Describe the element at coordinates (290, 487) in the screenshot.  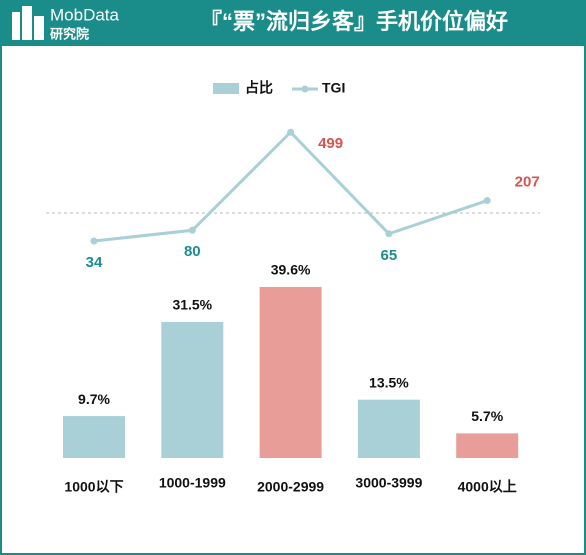
I see `x-tick-label: 2000-2999` at that location.